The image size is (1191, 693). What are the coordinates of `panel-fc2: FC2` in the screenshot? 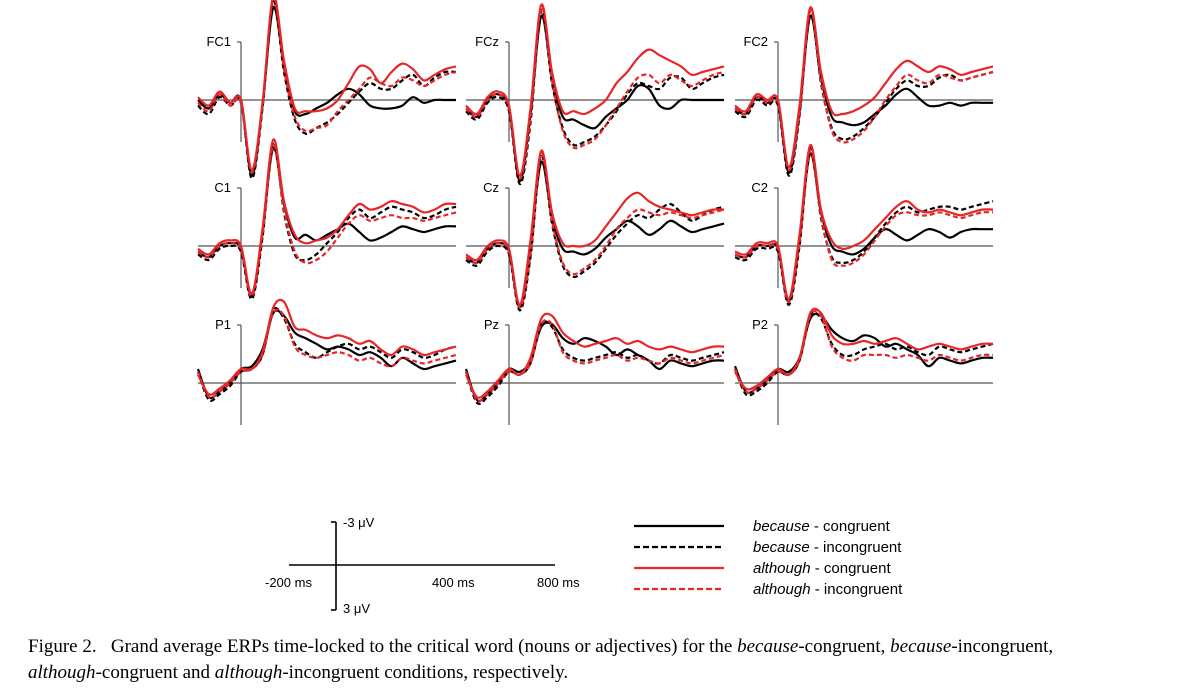 It's located at (864, 91).